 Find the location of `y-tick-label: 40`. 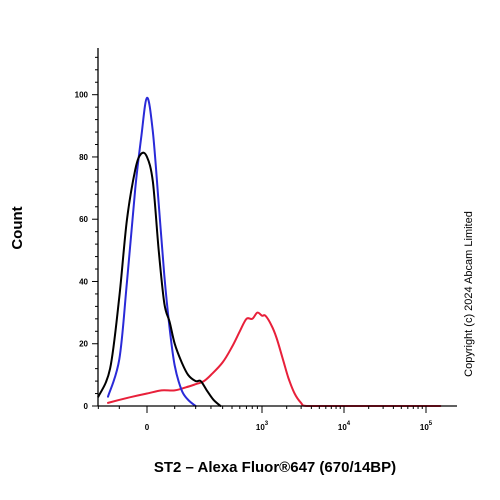

y-tick-label: 40 is located at coordinates (83, 281).